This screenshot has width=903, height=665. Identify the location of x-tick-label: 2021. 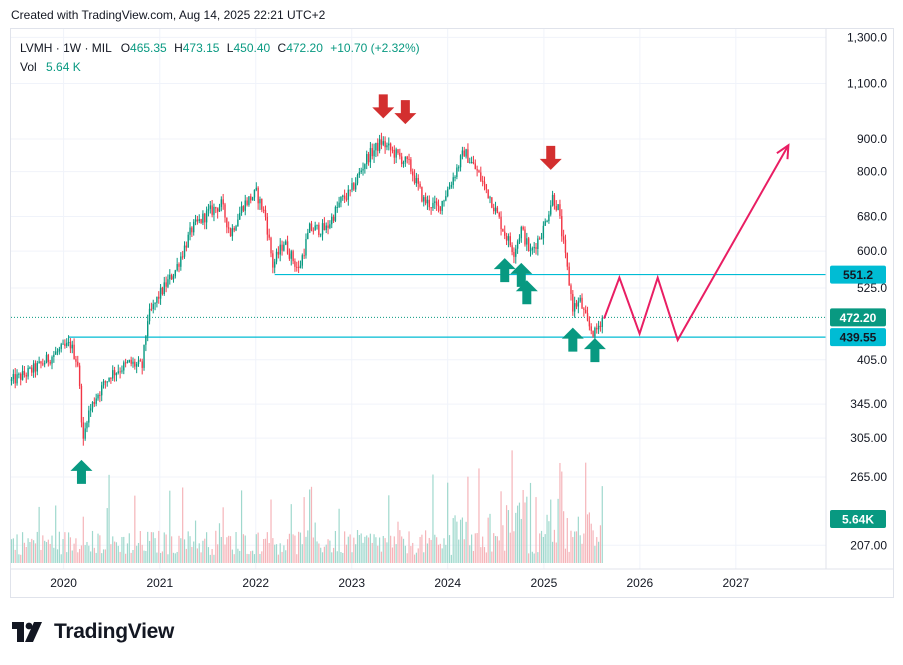
(159, 583).